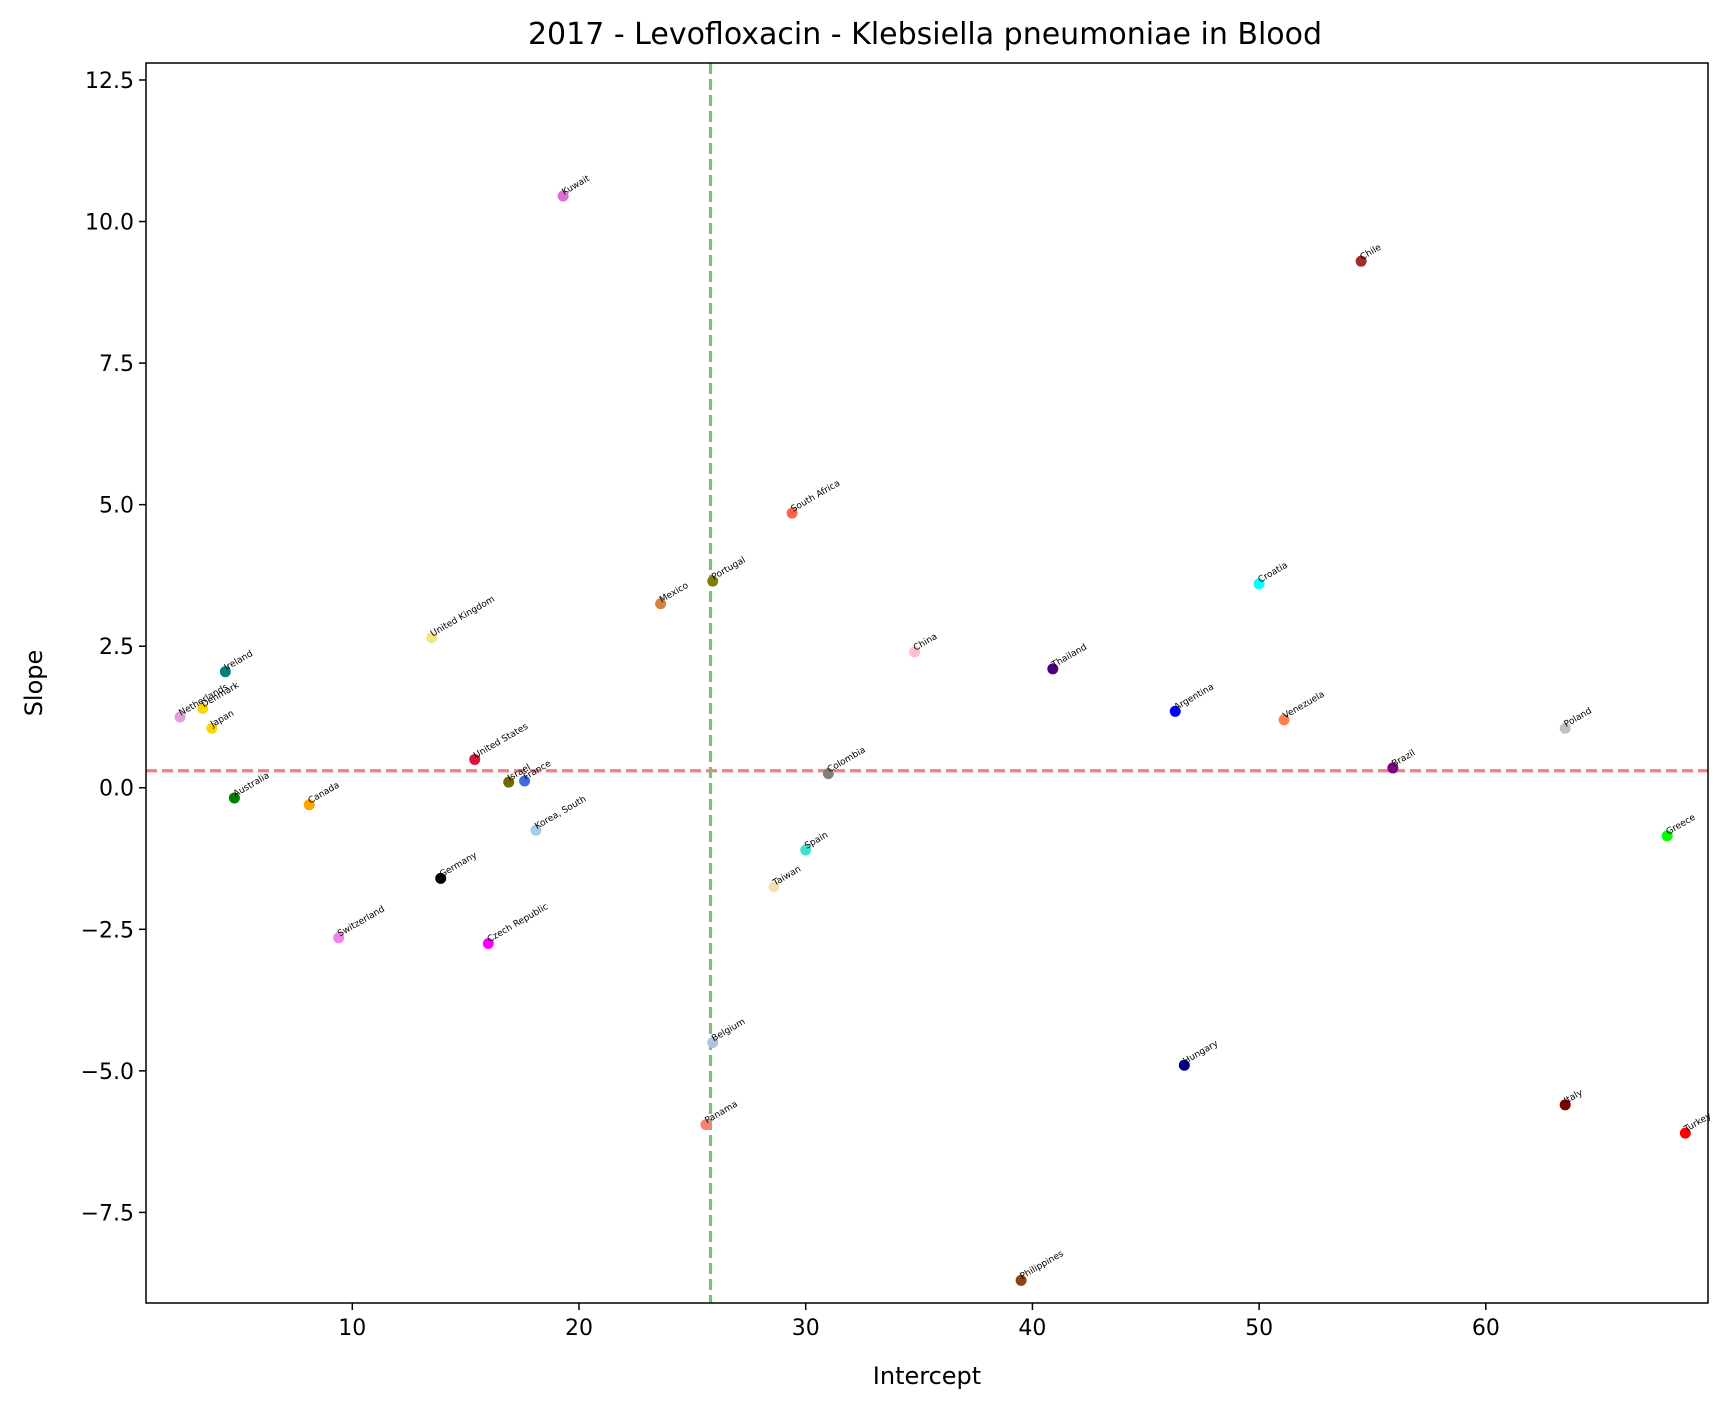 This screenshot has height=1401, width=1730. Describe the element at coordinates (109, 81) in the screenshot. I see `y-tick-label: 12.5` at that location.